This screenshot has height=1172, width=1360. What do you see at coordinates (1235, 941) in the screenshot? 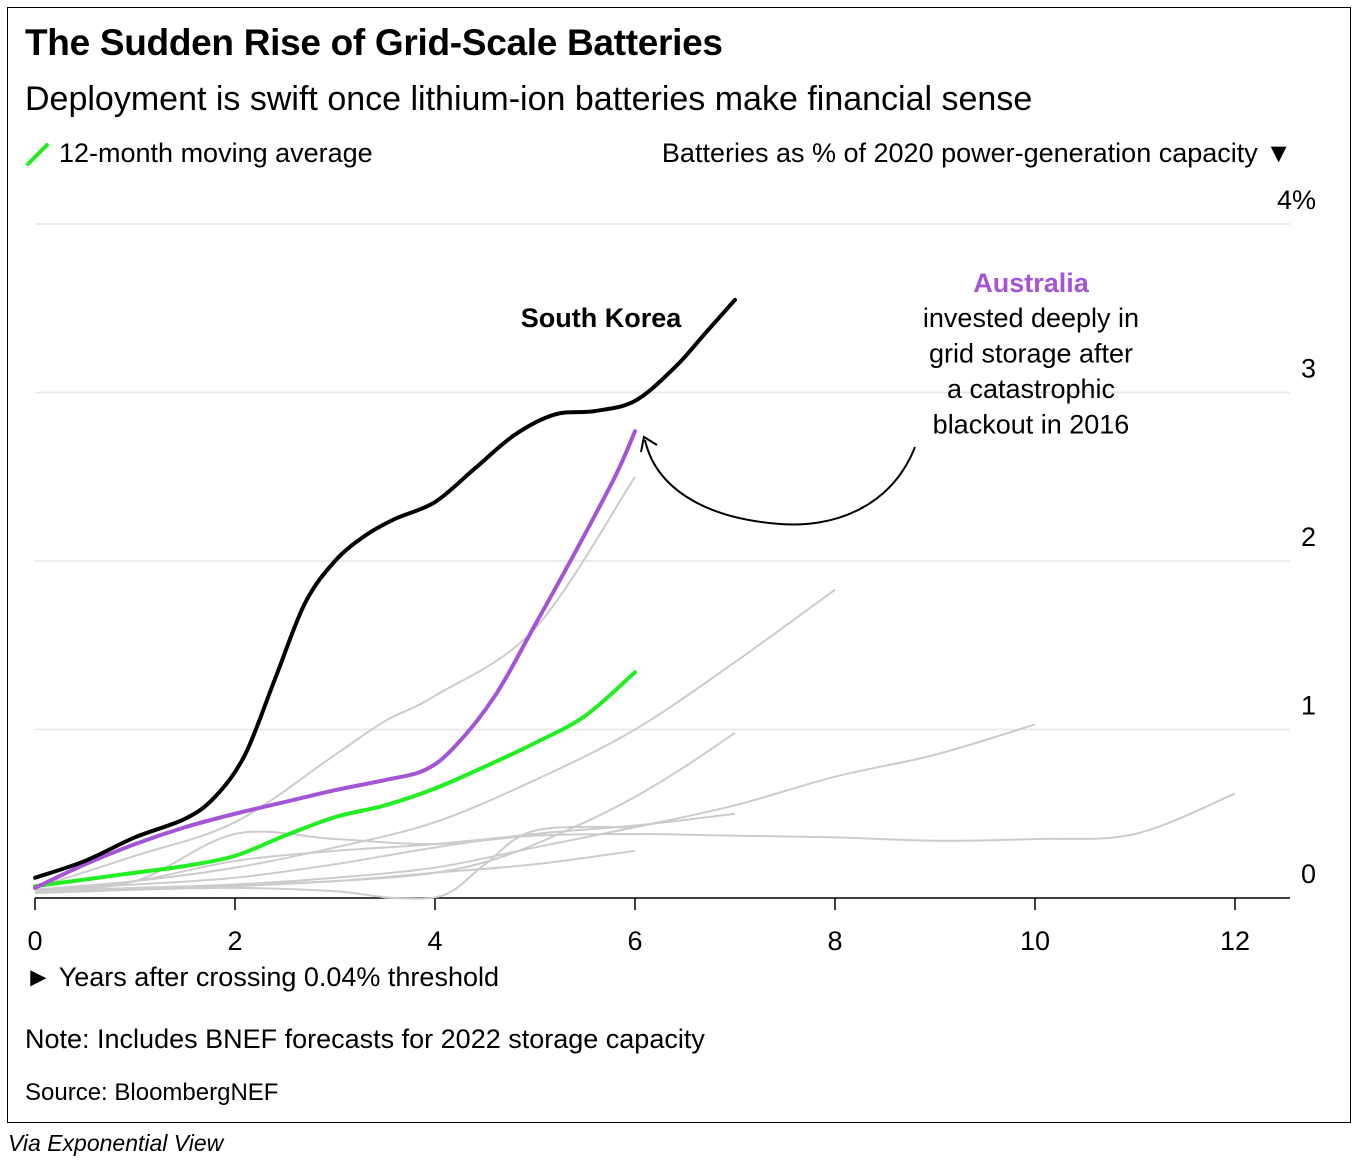
I see `x-tick-label: 12` at bounding box center [1235, 941].